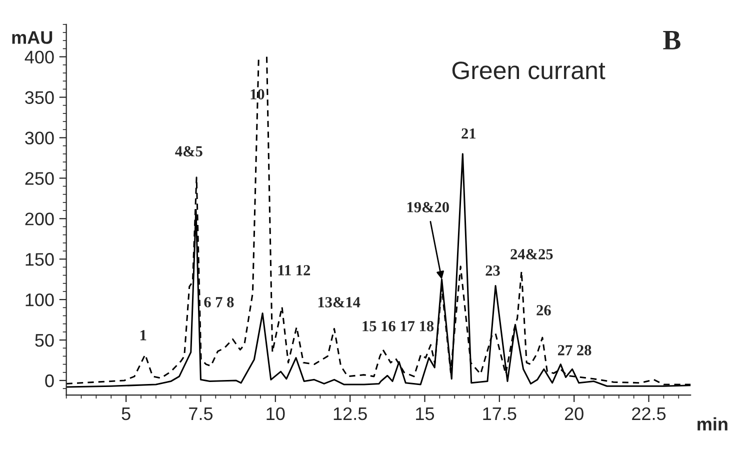 The width and height of the screenshot is (737, 452). What do you see at coordinates (671, 40) in the screenshot?
I see `annotation: B` at bounding box center [671, 40].